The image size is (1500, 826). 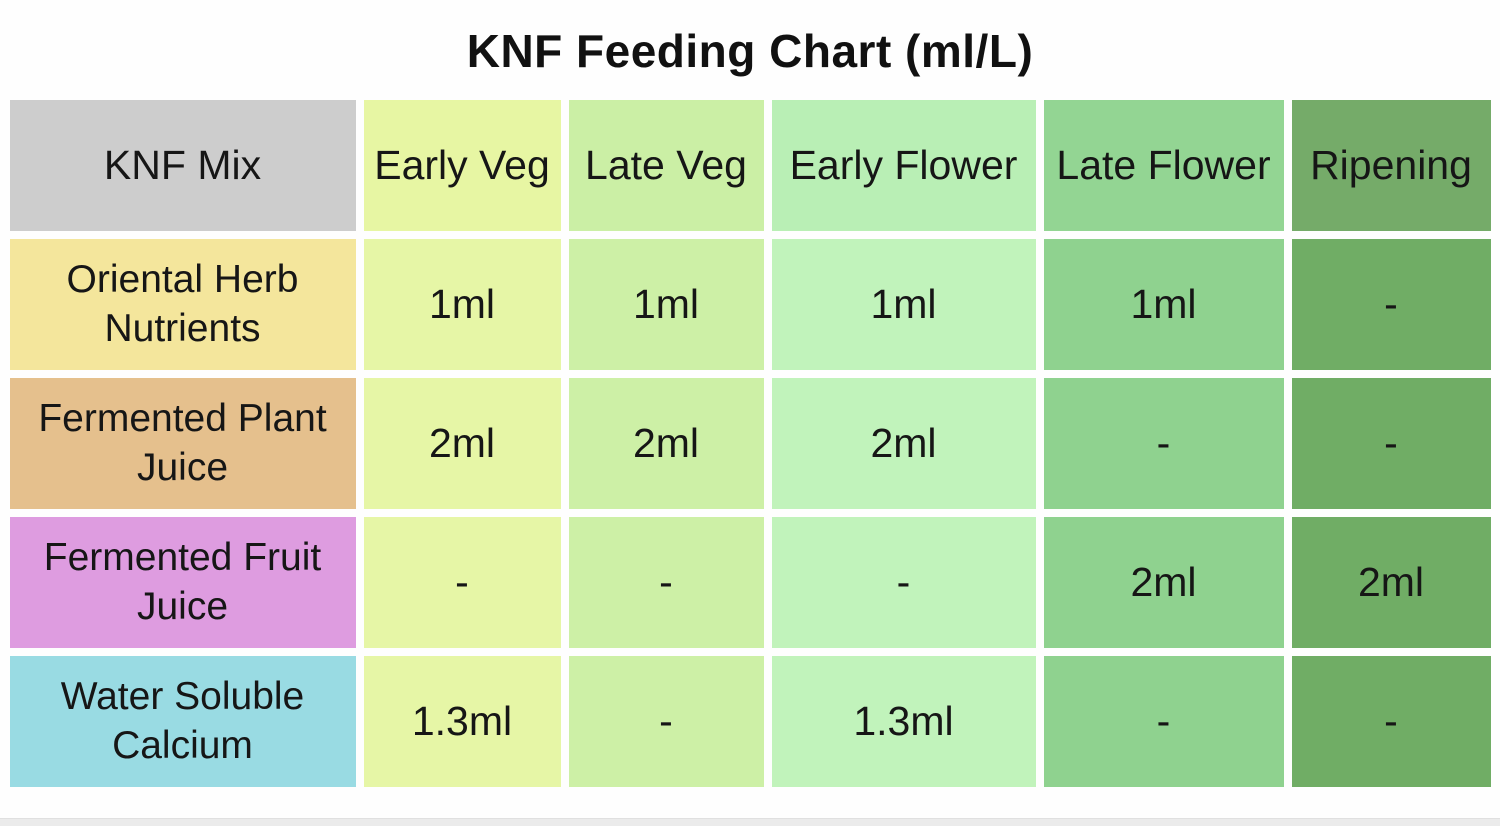 I want to click on row-label-fermented-fruit-juice: Fermented Fruit Juice, so click(x=182, y=582).